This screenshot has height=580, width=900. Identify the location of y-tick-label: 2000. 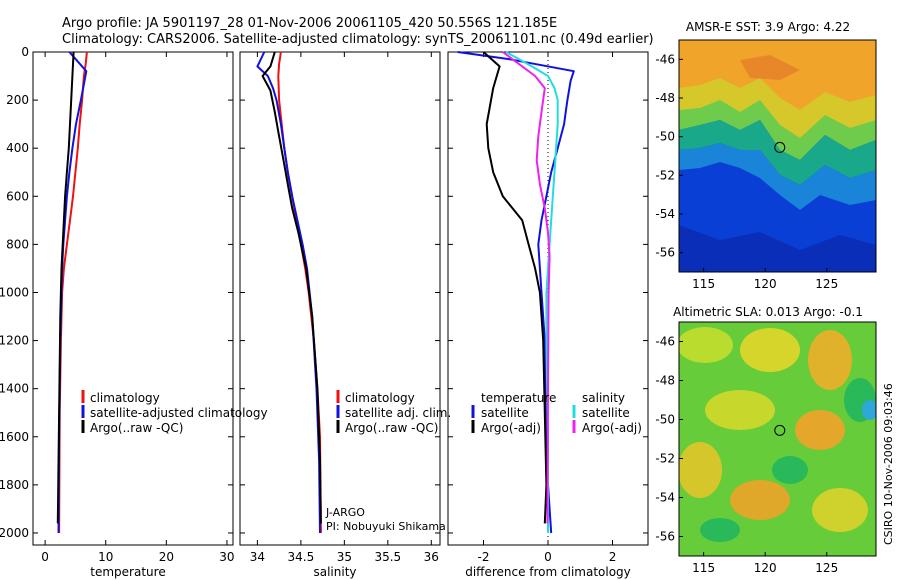
(14, 533).